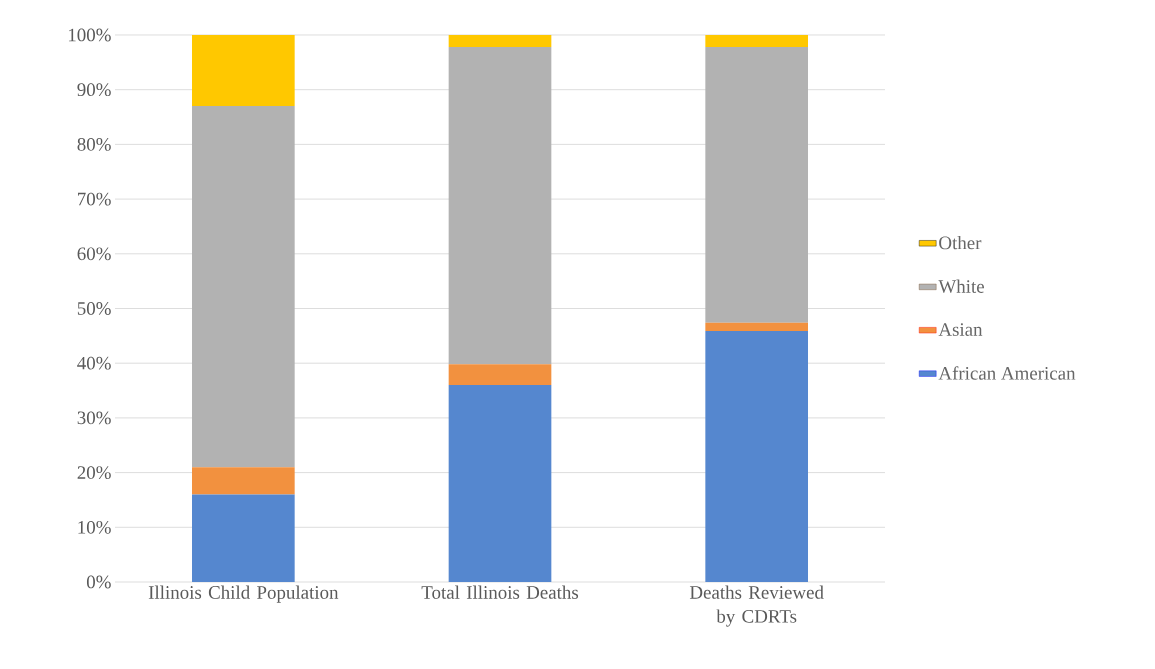 The height and width of the screenshot is (669, 1155). What do you see at coordinates (94, 527) in the screenshot?
I see `y-tick-label: 10%` at bounding box center [94, 527].